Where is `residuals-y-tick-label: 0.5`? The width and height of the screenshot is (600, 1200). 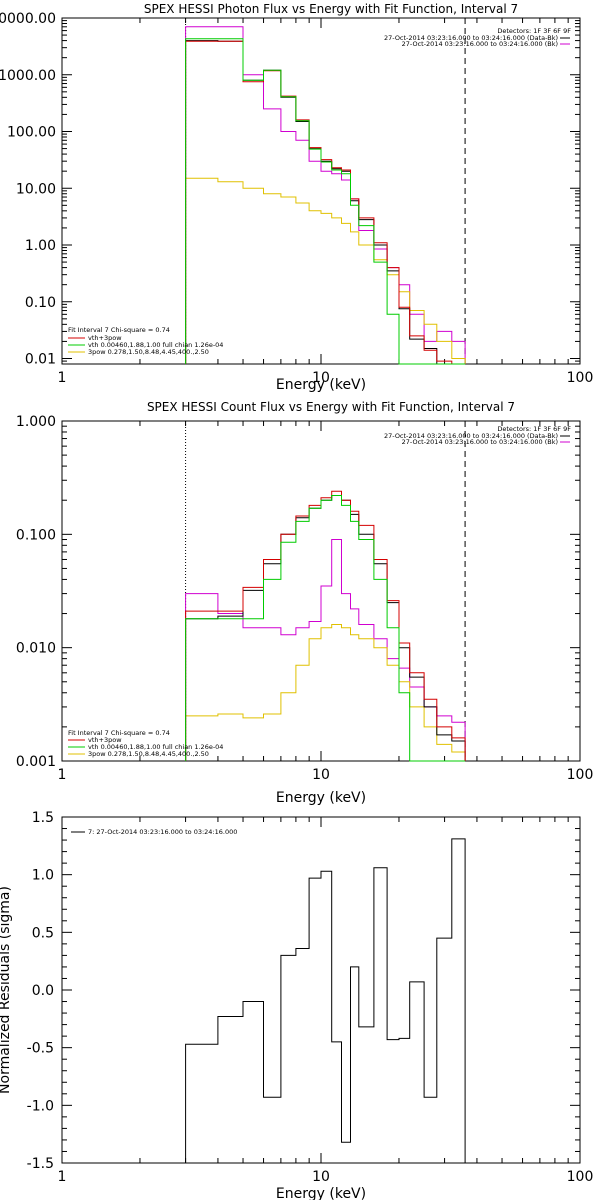 residuals-y-tick-label: 0.5 is located at coordinates (43, 933).